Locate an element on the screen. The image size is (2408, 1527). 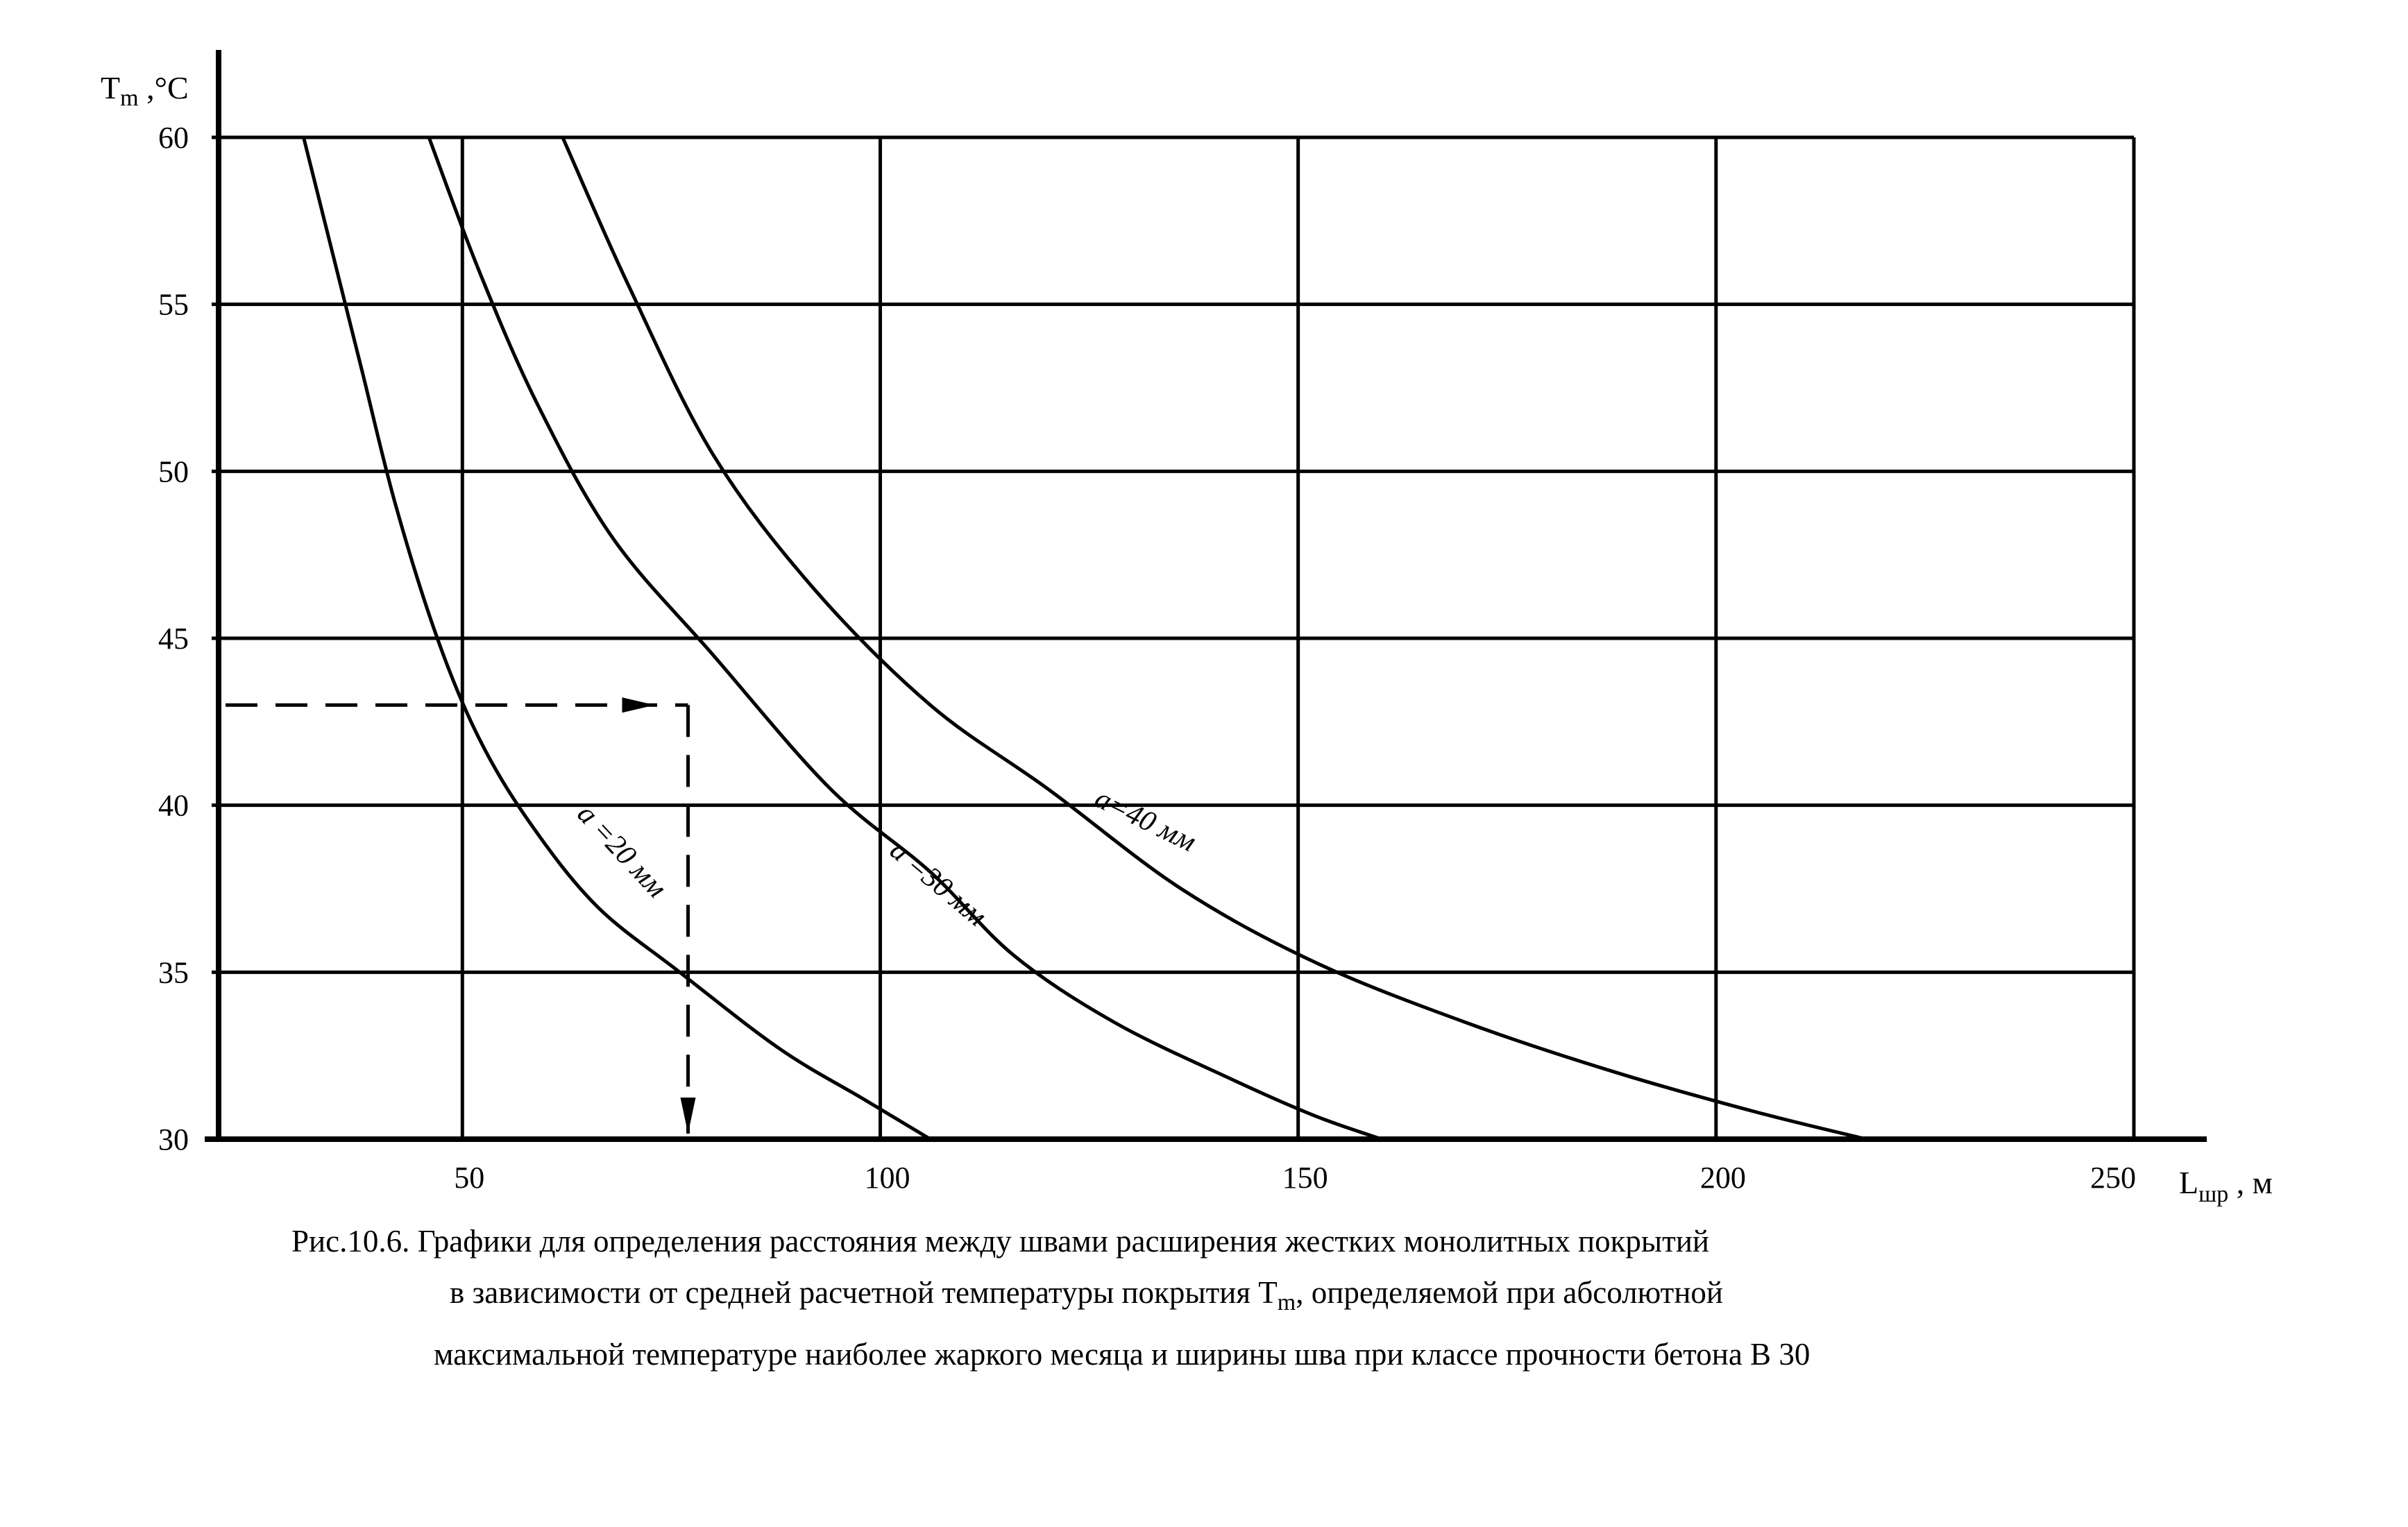
y-tick-label-55: 55 is located at coordinates (173, 305).